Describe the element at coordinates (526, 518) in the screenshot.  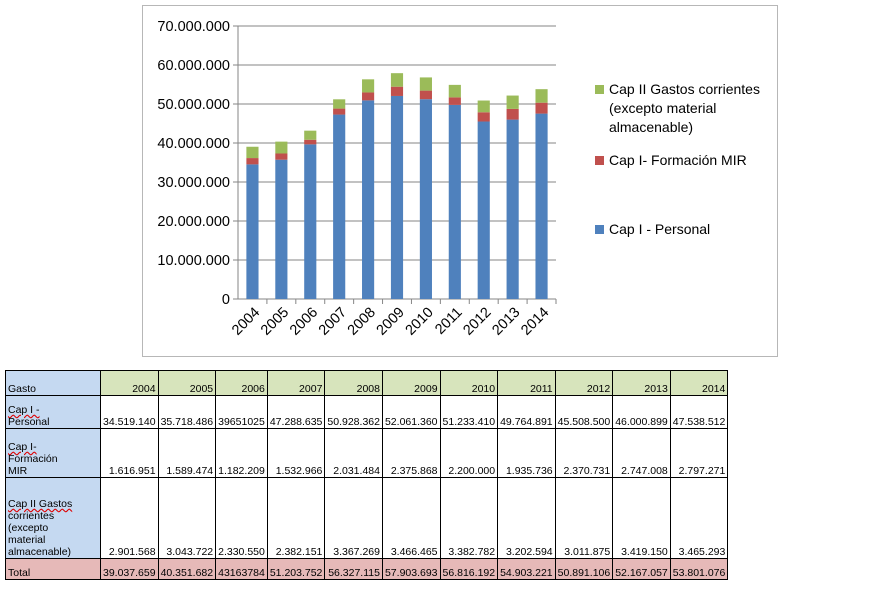
I see `value-cell: 3.202.594` at that location.